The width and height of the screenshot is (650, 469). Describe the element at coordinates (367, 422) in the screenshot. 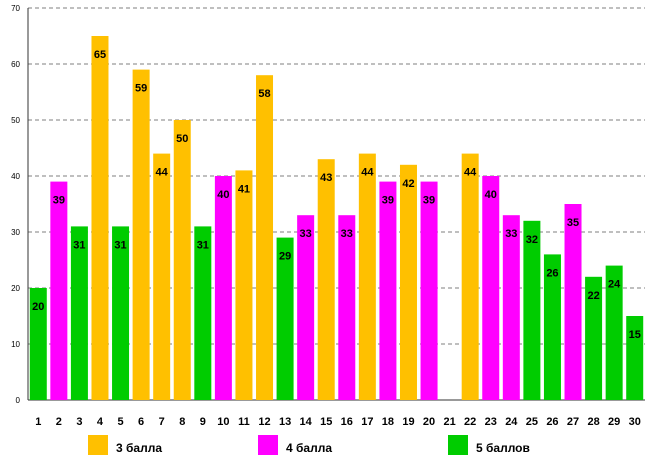

I see `x-tick-label: 17` at that location.